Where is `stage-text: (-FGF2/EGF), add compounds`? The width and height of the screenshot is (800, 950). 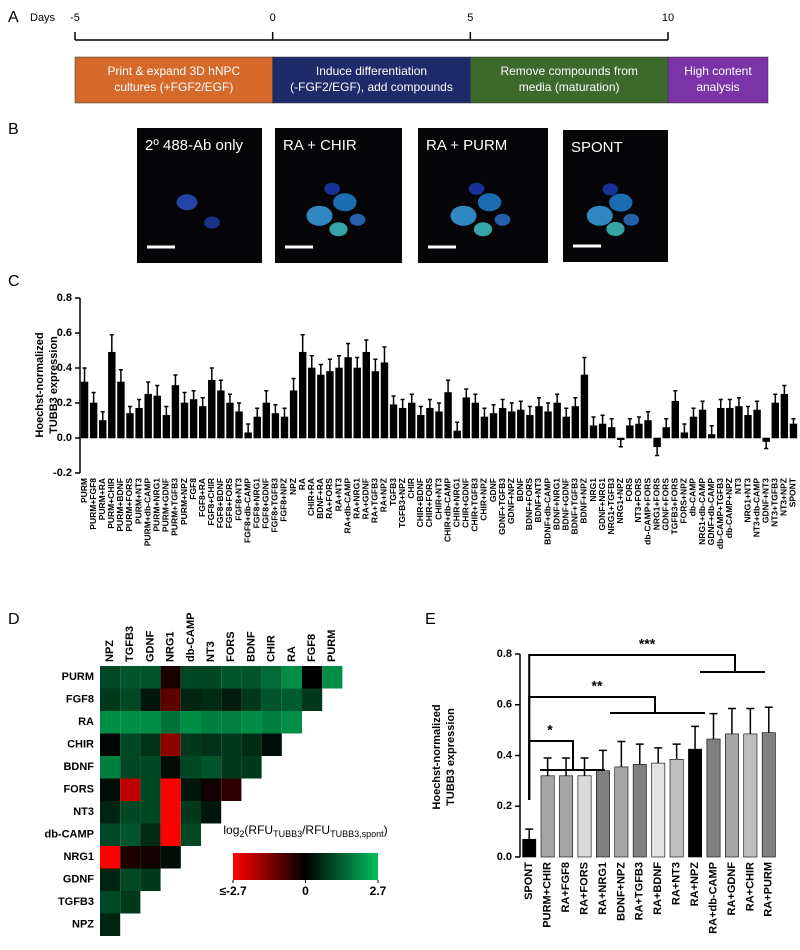
stage-text: (-FGF2/EGF), add compounds is located at coordinates (371, 87).